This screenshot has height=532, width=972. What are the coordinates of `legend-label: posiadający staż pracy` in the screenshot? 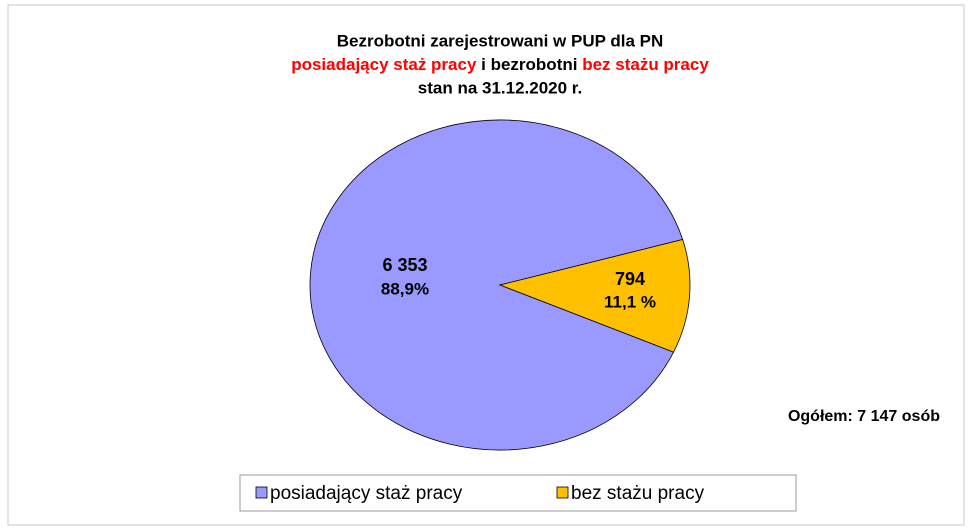 It's located at (366, 493).